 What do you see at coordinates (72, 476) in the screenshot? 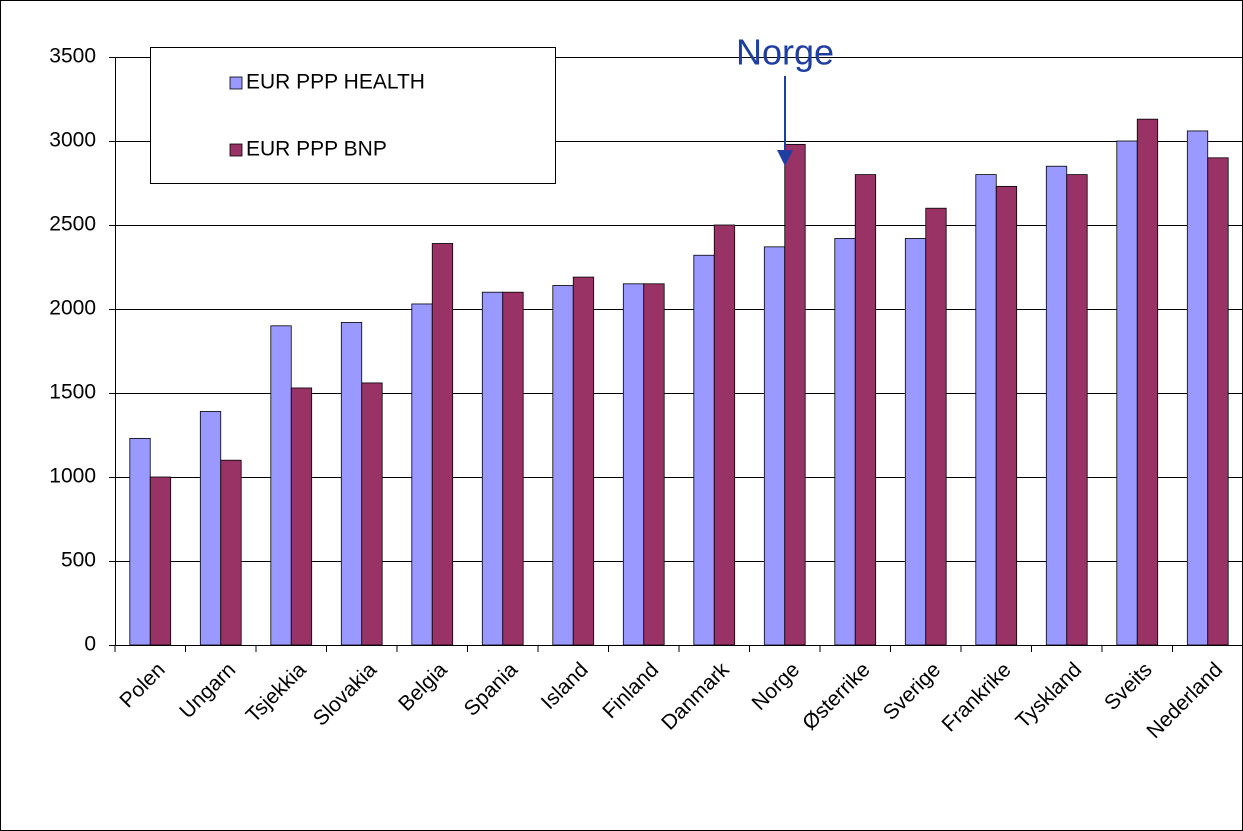
I see `y-tick-label: 1000` at bounding box center [72, 476].